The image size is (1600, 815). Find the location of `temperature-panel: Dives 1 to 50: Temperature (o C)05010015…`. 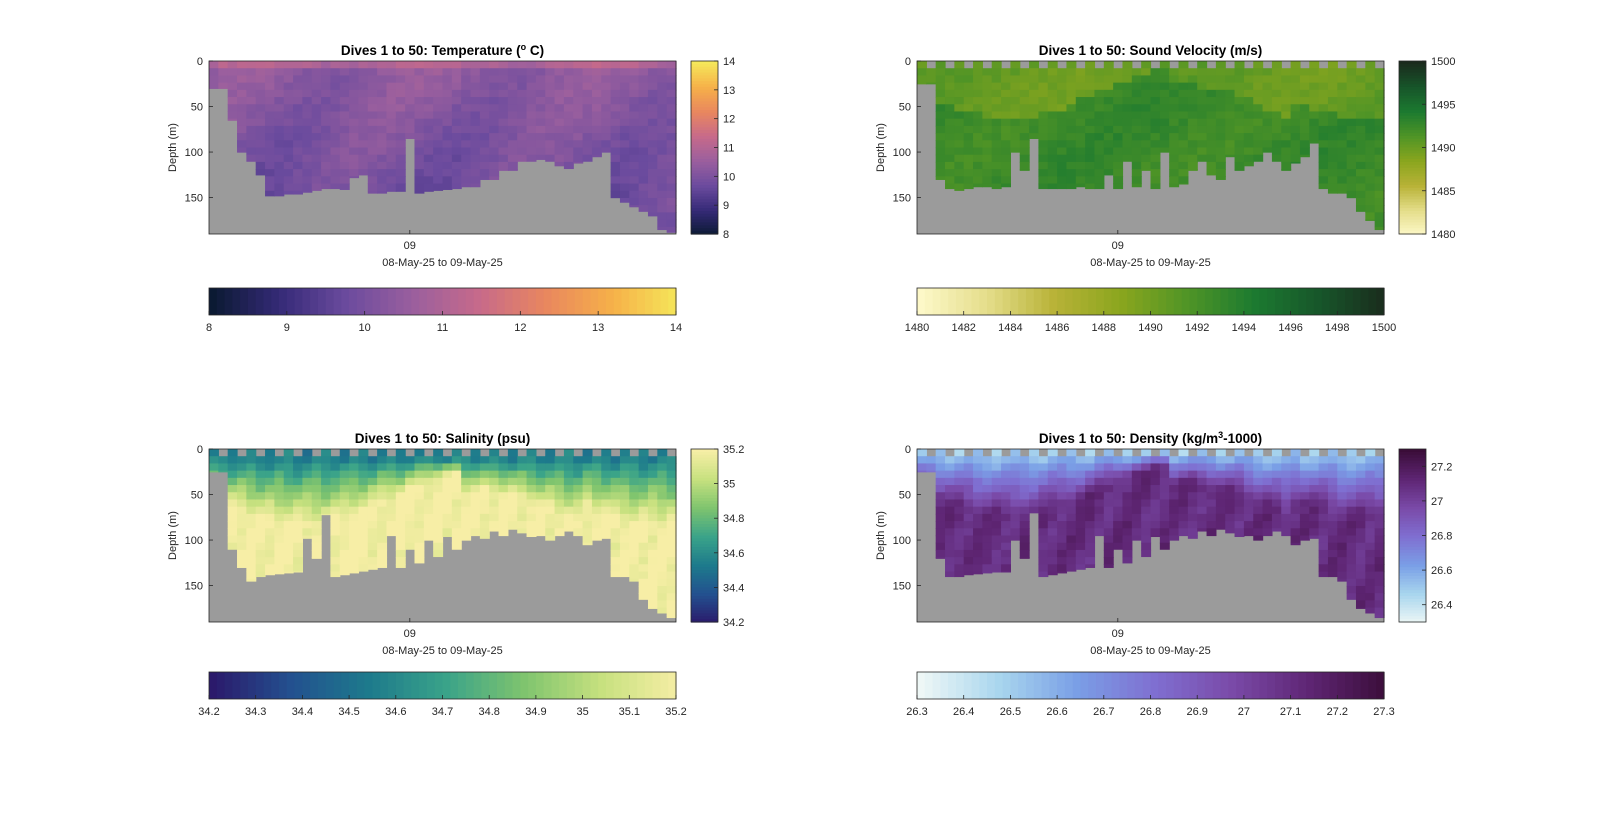

temperature-panel: Dives 1 to 50: Temperature (o C)05010015… is located at coordinates (451, 188).